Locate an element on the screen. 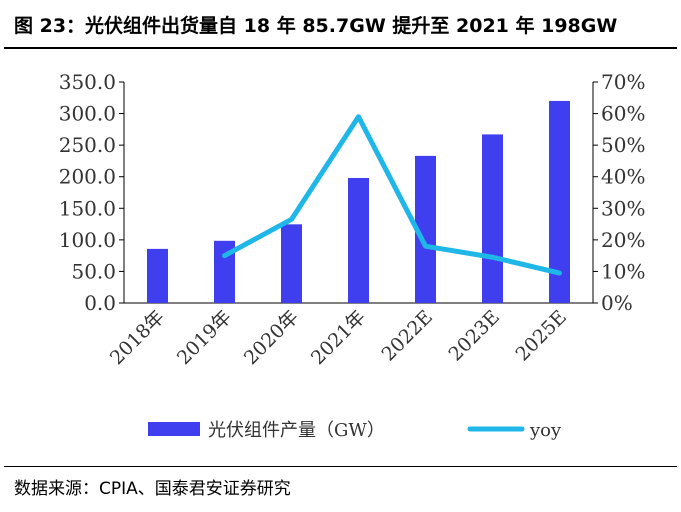 The height and width of the screenshot is (512, 681). bar-2023E is located at coordinates (492, 218).